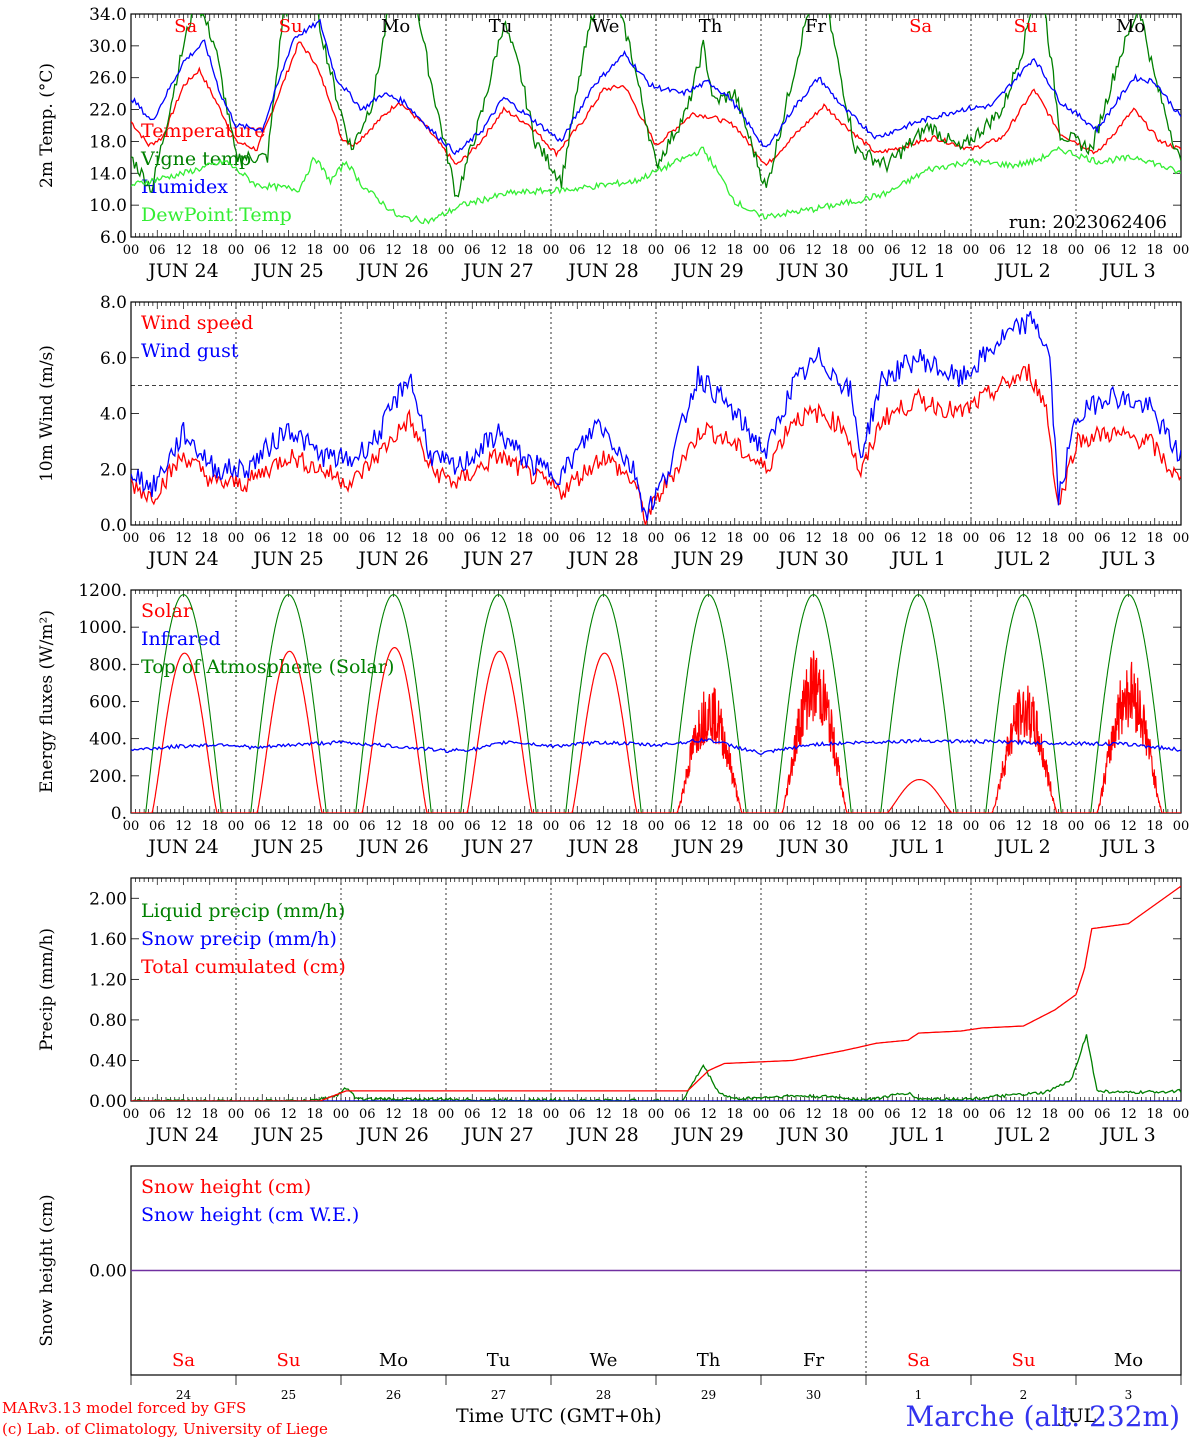  What do you see at coordinates (113, 238) in the screenshot?
I see `y-tick-label: 6.0` at bounding box center [113, 238].